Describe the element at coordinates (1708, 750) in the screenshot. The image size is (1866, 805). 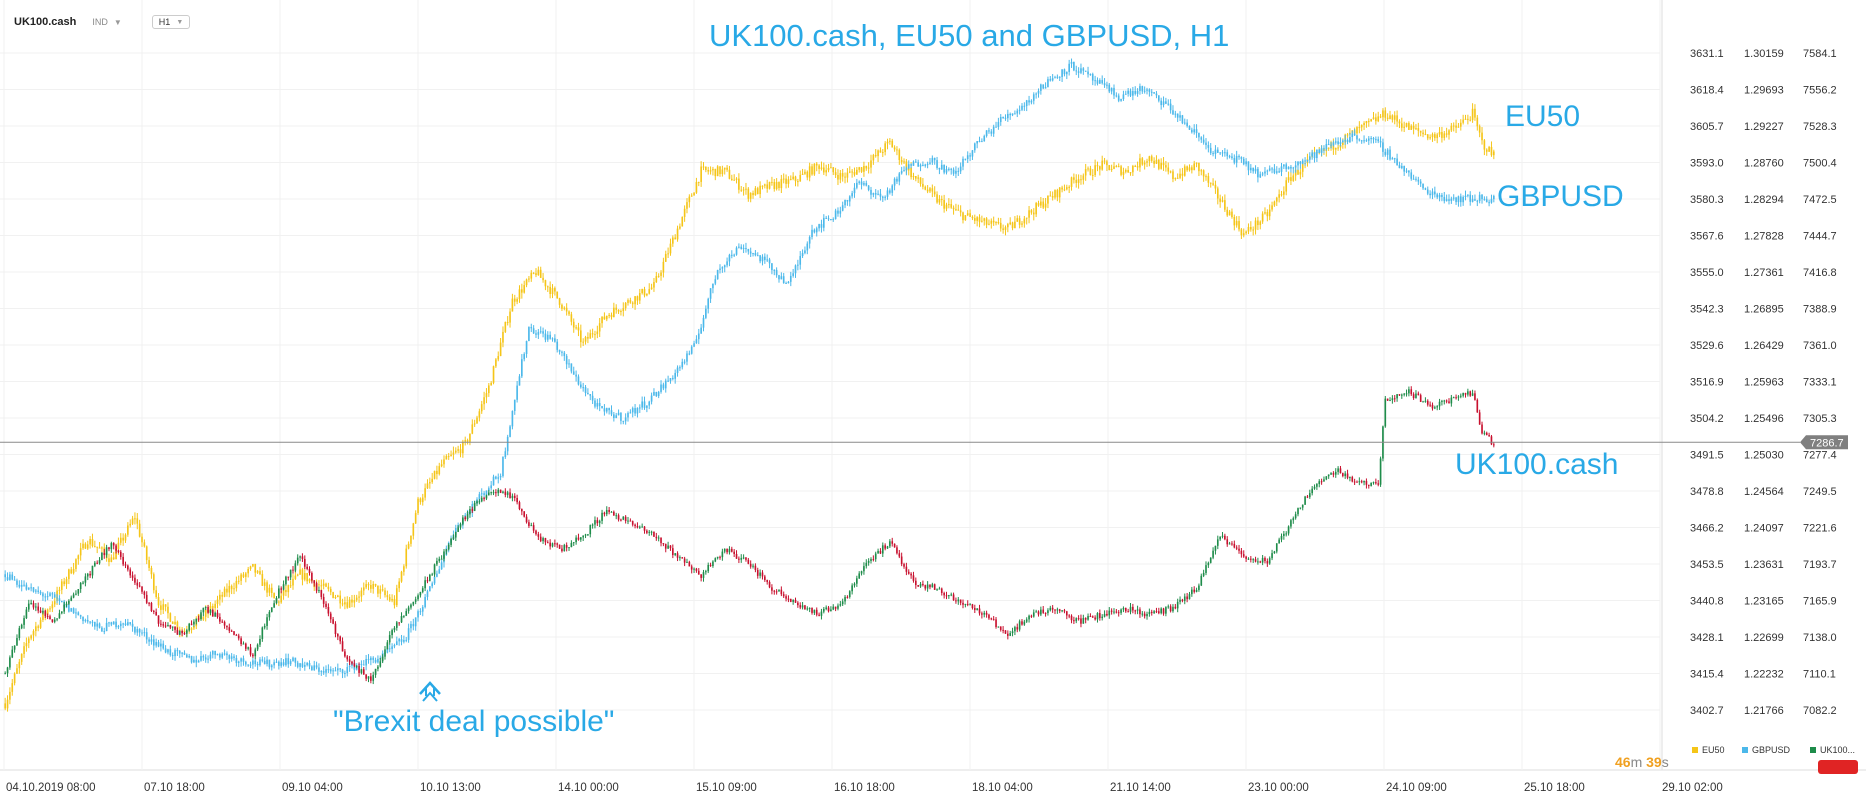
I see `legend-item-eu50: EU50` at that location.